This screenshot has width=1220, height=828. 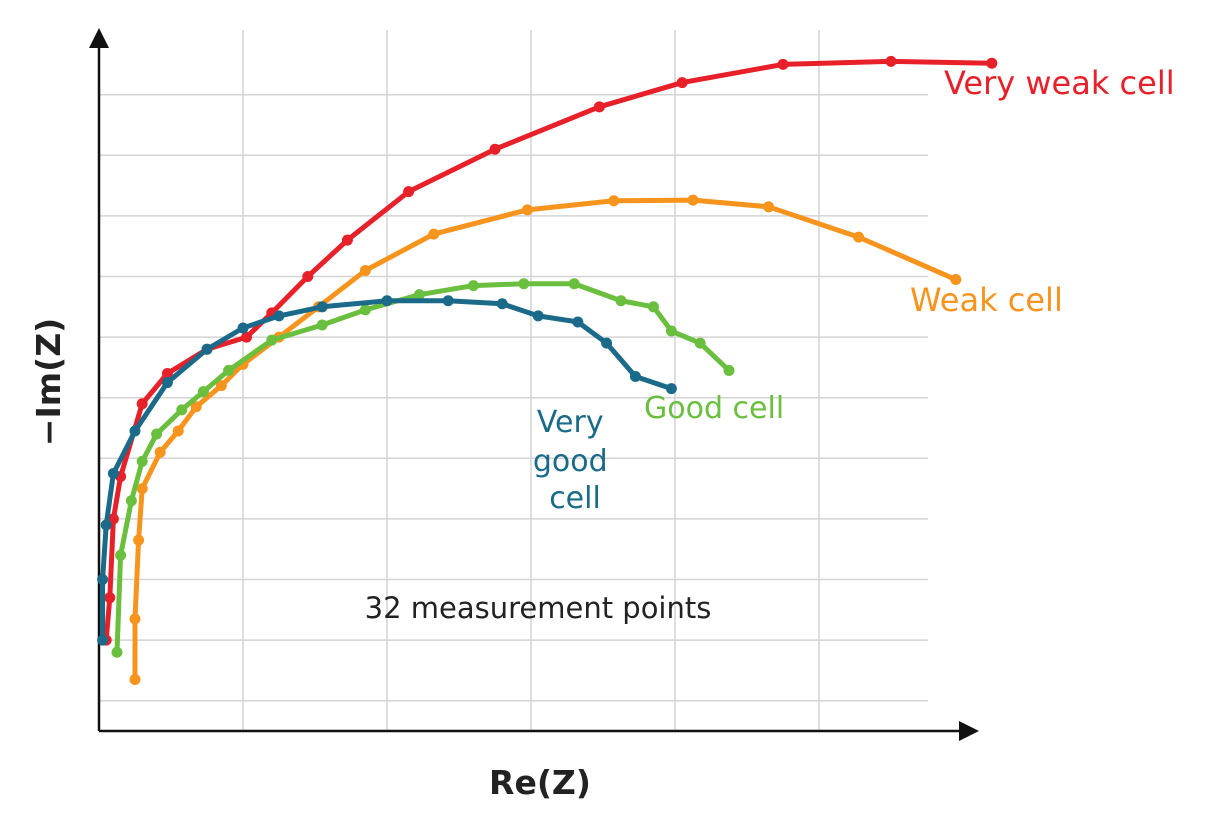 I want to click on measurement-points-annotation: 32 measurement points, so click(x=538, y=608).